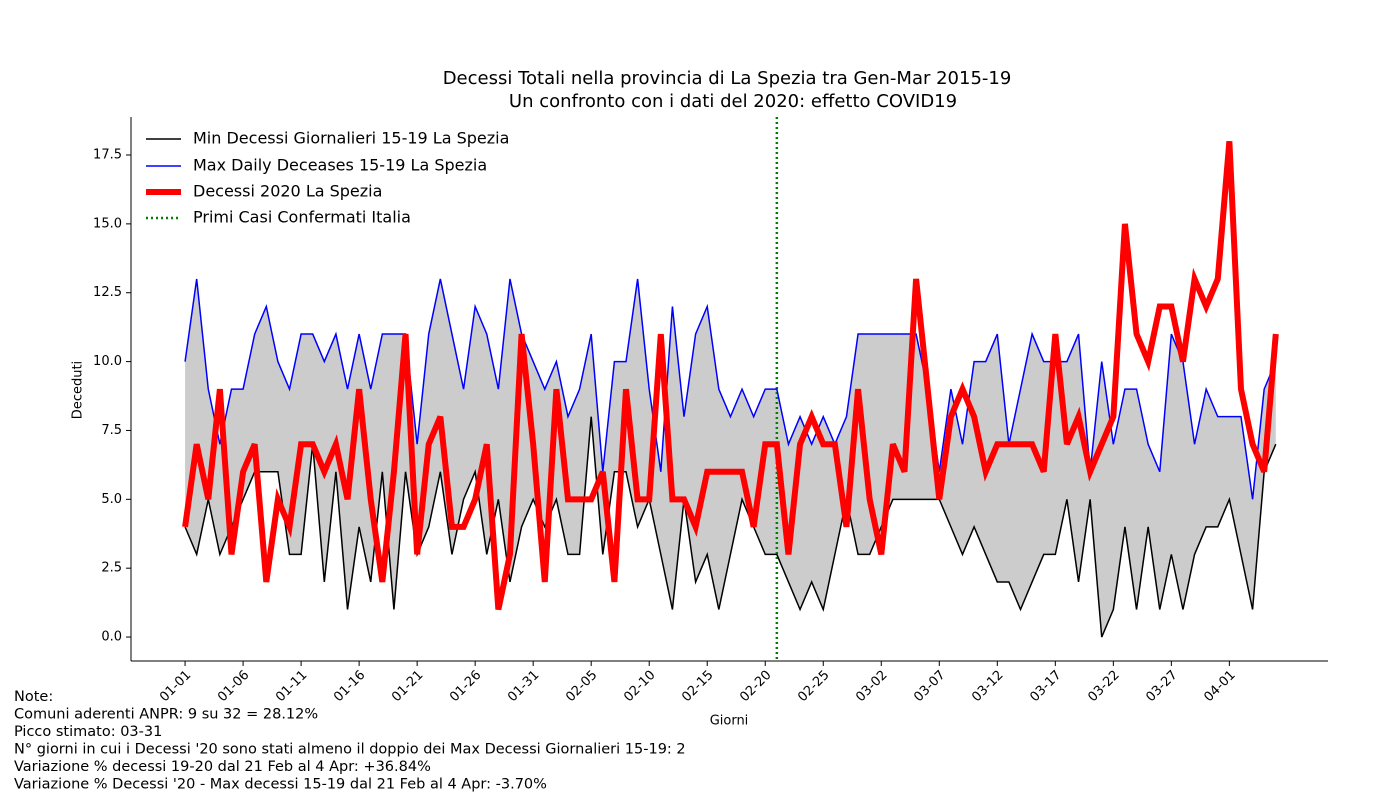 The width and height of the screenshot is (1400, 804). I want to click on x-tick-label: 03-22, so click(1103, 686).